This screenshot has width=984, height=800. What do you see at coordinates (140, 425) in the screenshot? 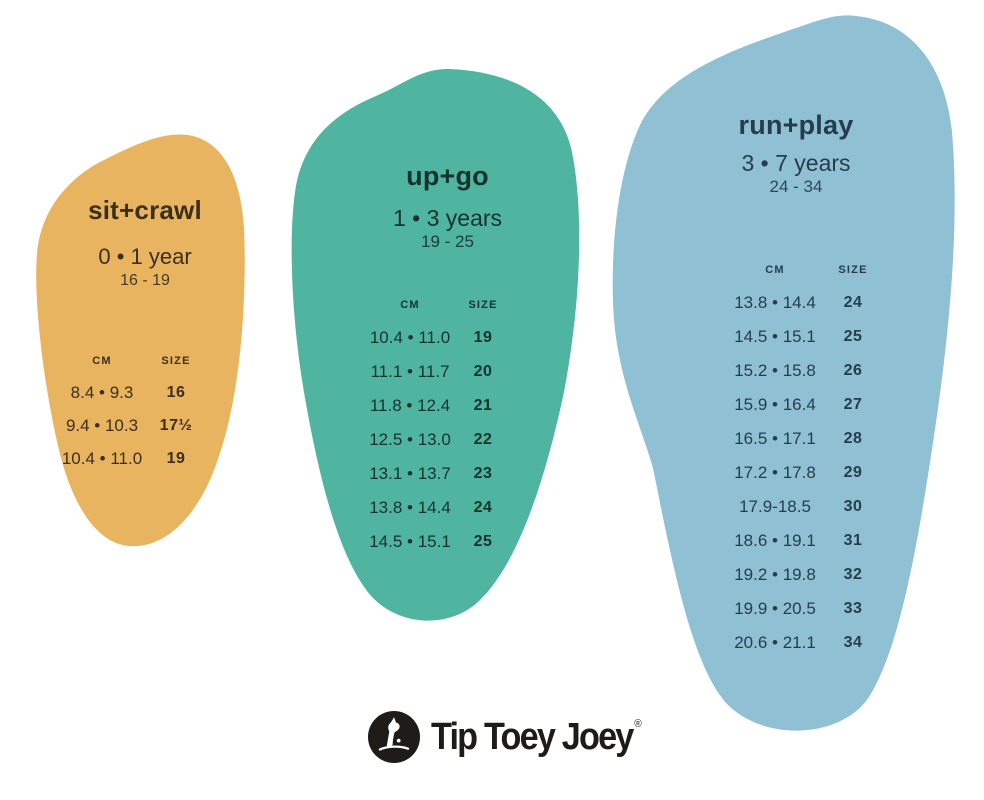
I see `table-row: 9.4 • 10.3 17½` at bounding box center [140, 425].